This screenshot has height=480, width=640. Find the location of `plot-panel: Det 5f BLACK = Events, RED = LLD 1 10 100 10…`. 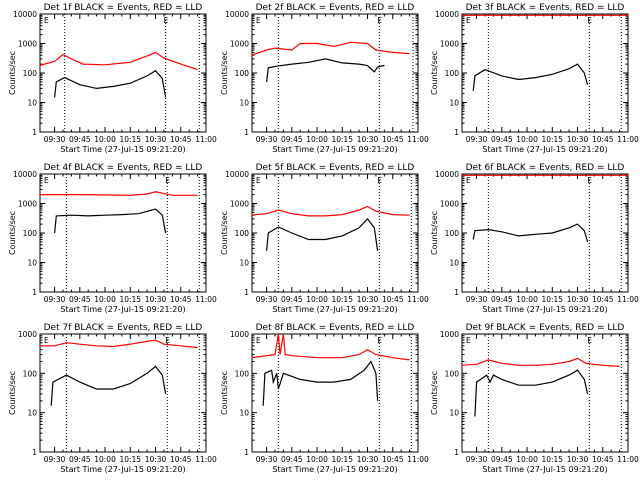

plot-panel: Det 5f BLACK = Events, RED = LLD 1 10 100 10… is located at coordinates (324, 238).